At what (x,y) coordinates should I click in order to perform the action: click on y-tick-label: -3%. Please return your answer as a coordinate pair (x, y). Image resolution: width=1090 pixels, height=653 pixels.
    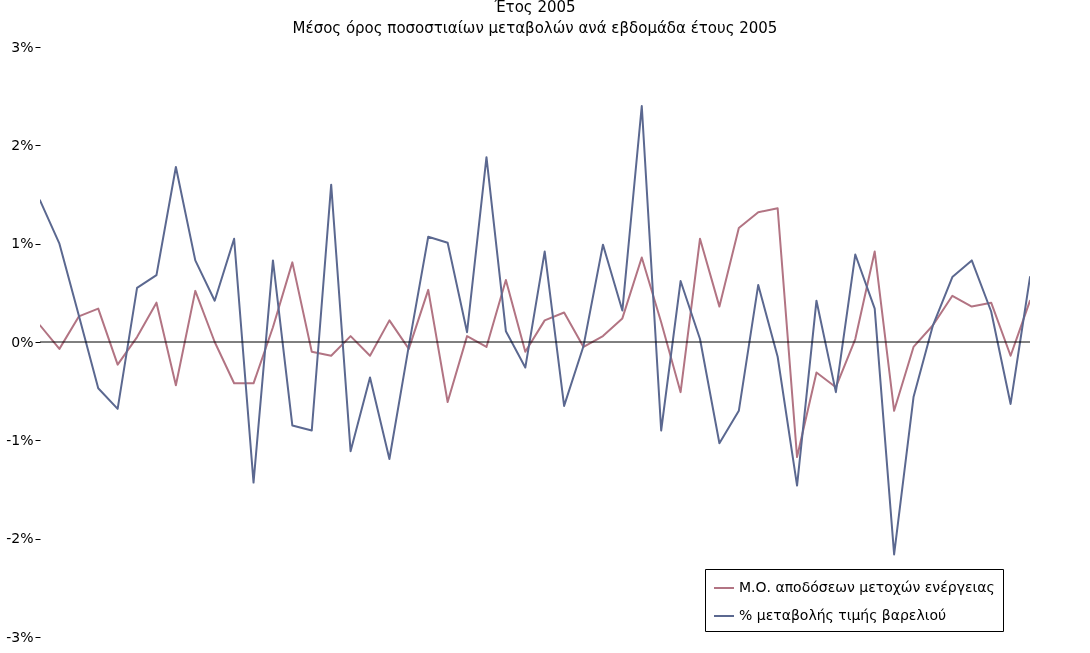
    Looking at the image, I should click on (20, 636).